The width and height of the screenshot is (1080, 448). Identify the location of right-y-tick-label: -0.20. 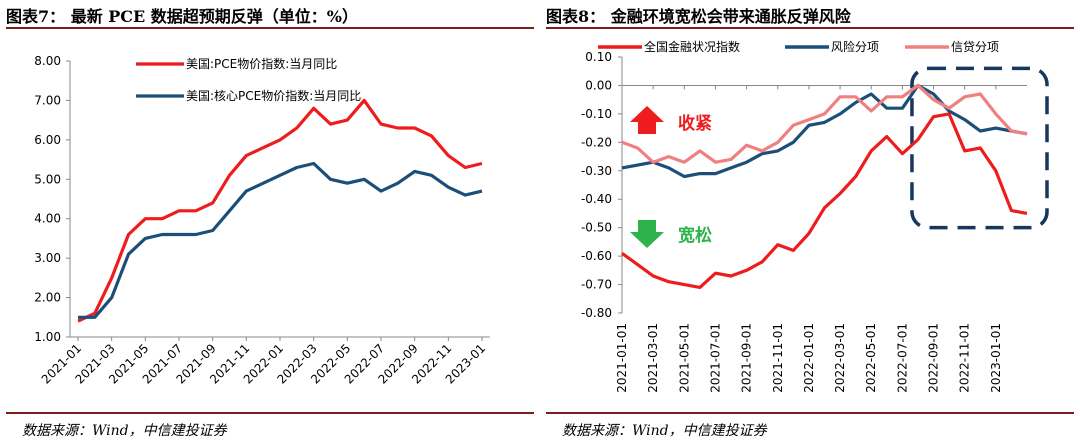
(596, 142).